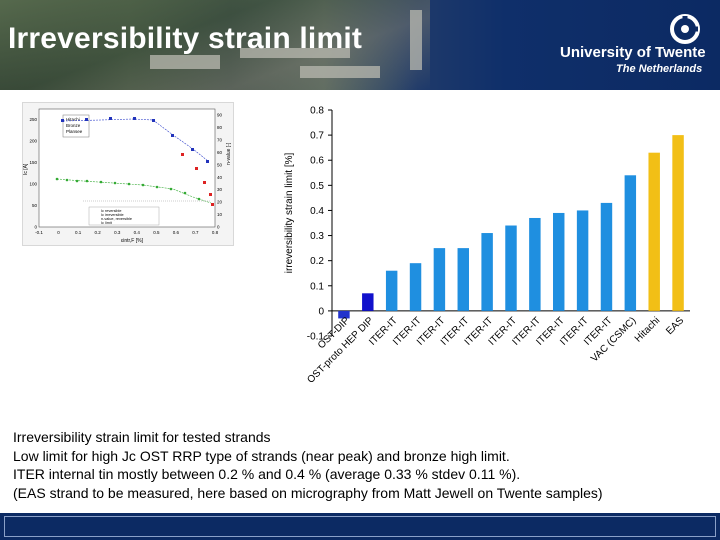  Describe the element at coordinates (98, 232) in the screenshot. I see `inset-x-tick-label: 0.2` at that location.